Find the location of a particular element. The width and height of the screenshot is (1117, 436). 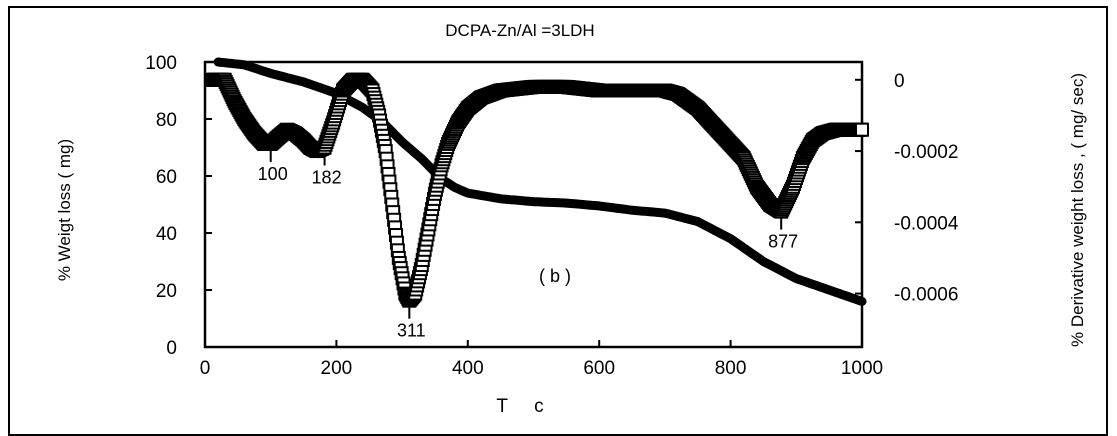

y-right-tick-label: 0 is located at coordinates (899, 81).